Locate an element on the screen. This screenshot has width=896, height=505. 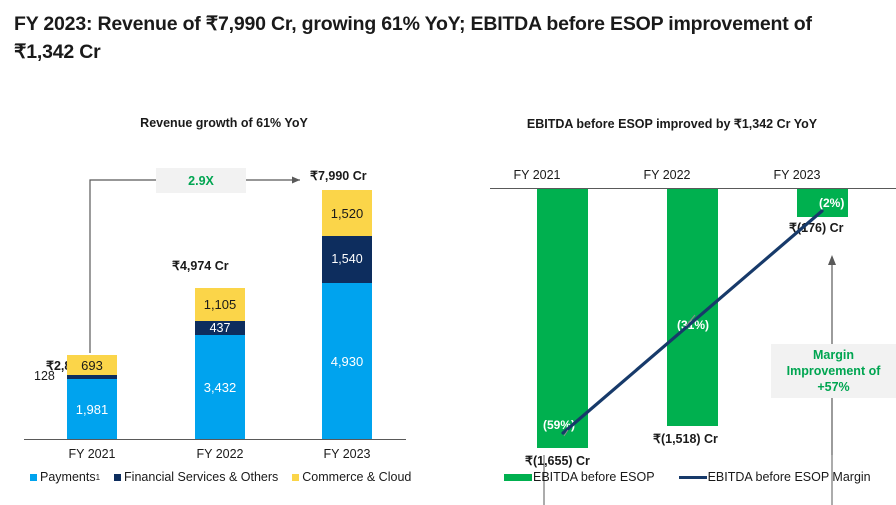
legend-footnote-marker: 1 is located at coordinates (98, 477).